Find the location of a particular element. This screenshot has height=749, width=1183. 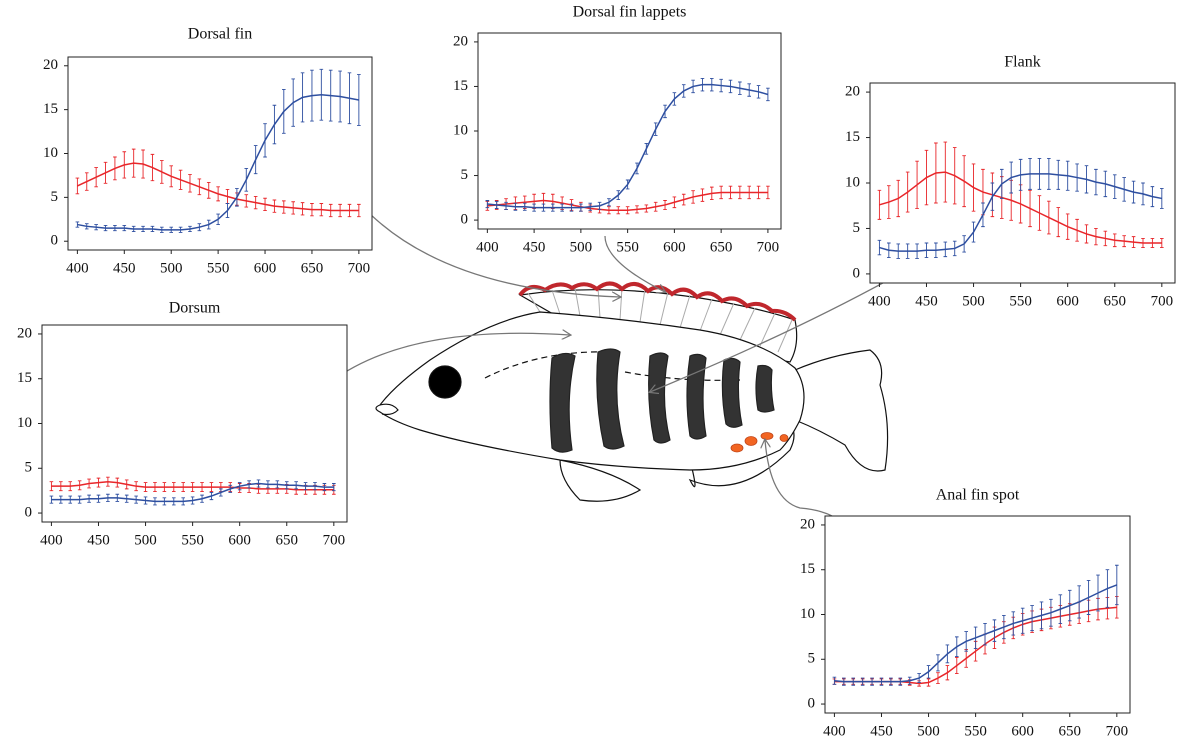

eye is located at coordinates (445, 382).